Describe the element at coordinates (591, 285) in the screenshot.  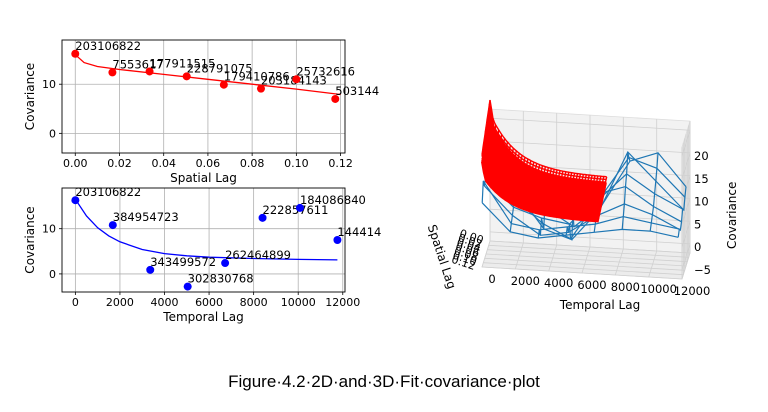
I see `temporal-tick-label: 6000` at that location.